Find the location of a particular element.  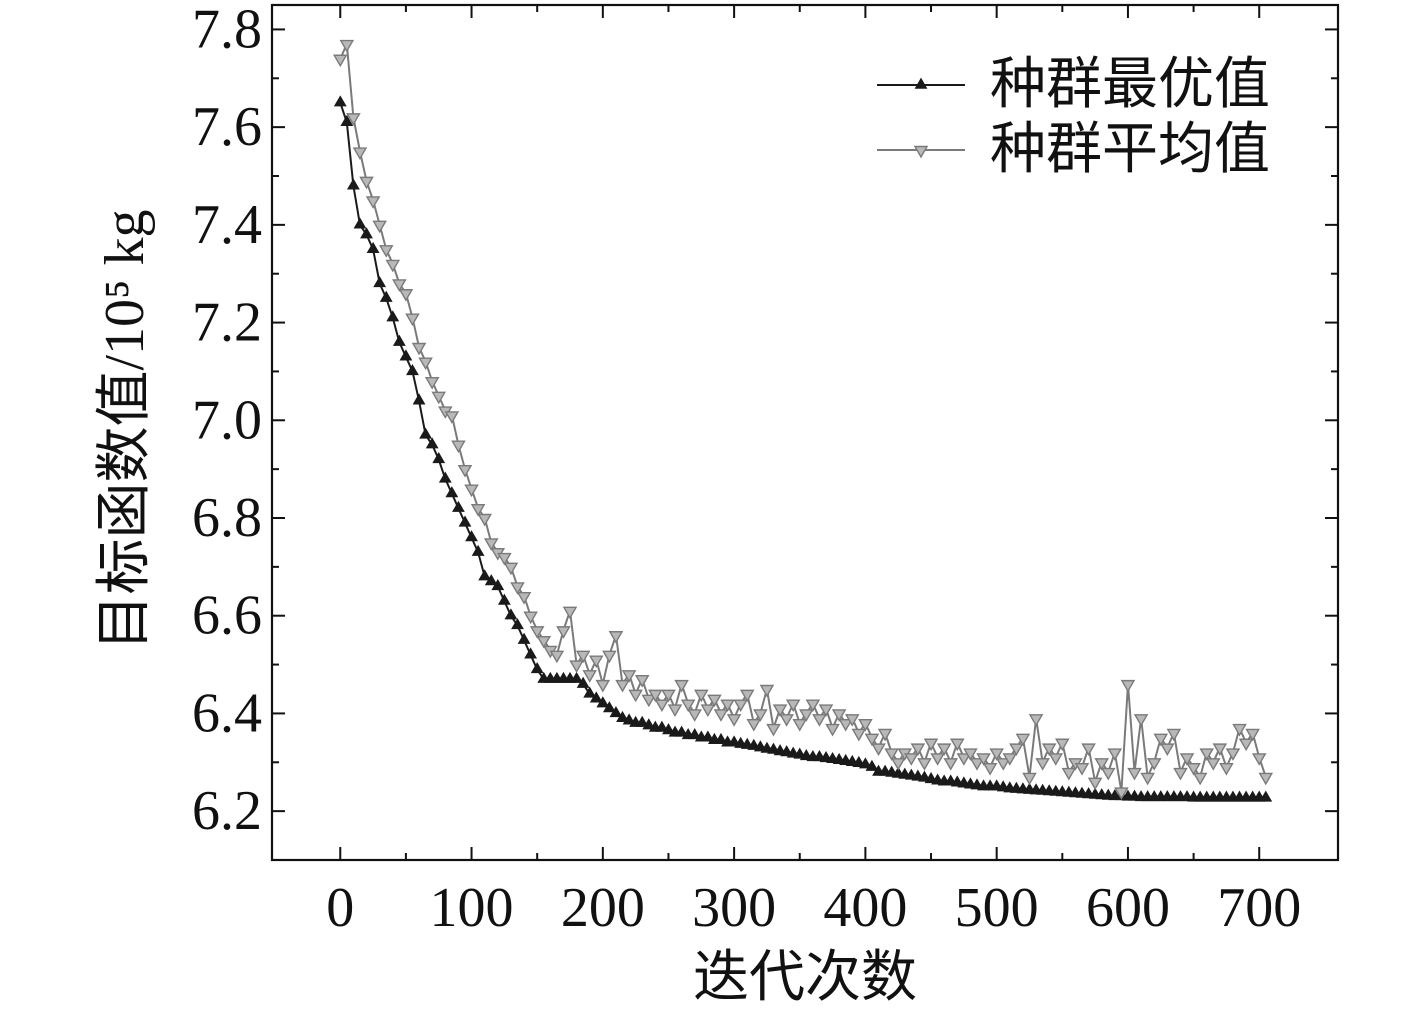

y-axis-title: 目标函数值/10⁵ kg is located at coordinates (125, 429).